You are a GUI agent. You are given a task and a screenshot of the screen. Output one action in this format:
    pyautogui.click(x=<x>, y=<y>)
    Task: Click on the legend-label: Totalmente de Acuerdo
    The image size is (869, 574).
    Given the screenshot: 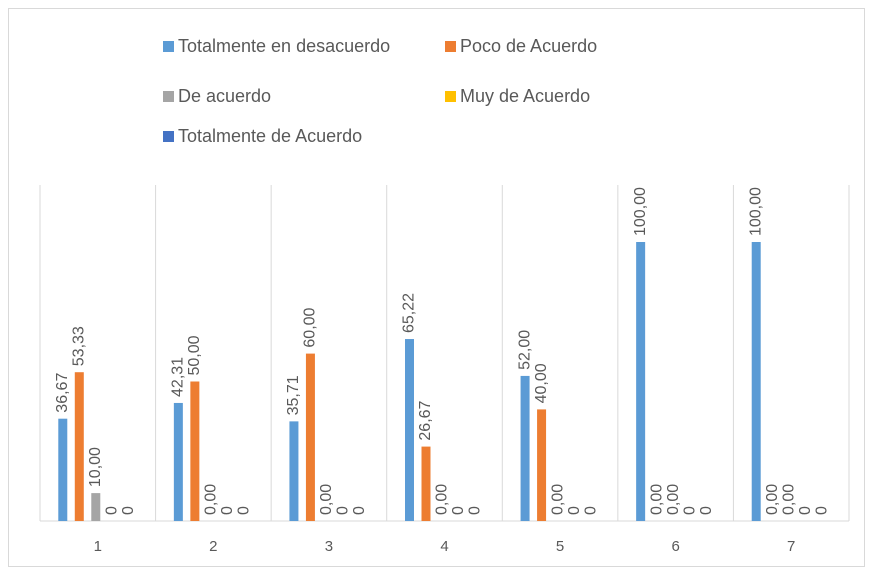 What is the action you would take?
    pyautogui.click(x=270, y=136)
    